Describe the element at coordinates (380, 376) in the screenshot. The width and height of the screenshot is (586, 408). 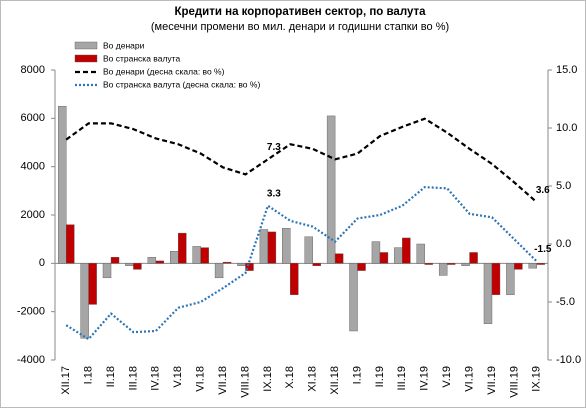
I see `x-tick-label: II.19` at that location.